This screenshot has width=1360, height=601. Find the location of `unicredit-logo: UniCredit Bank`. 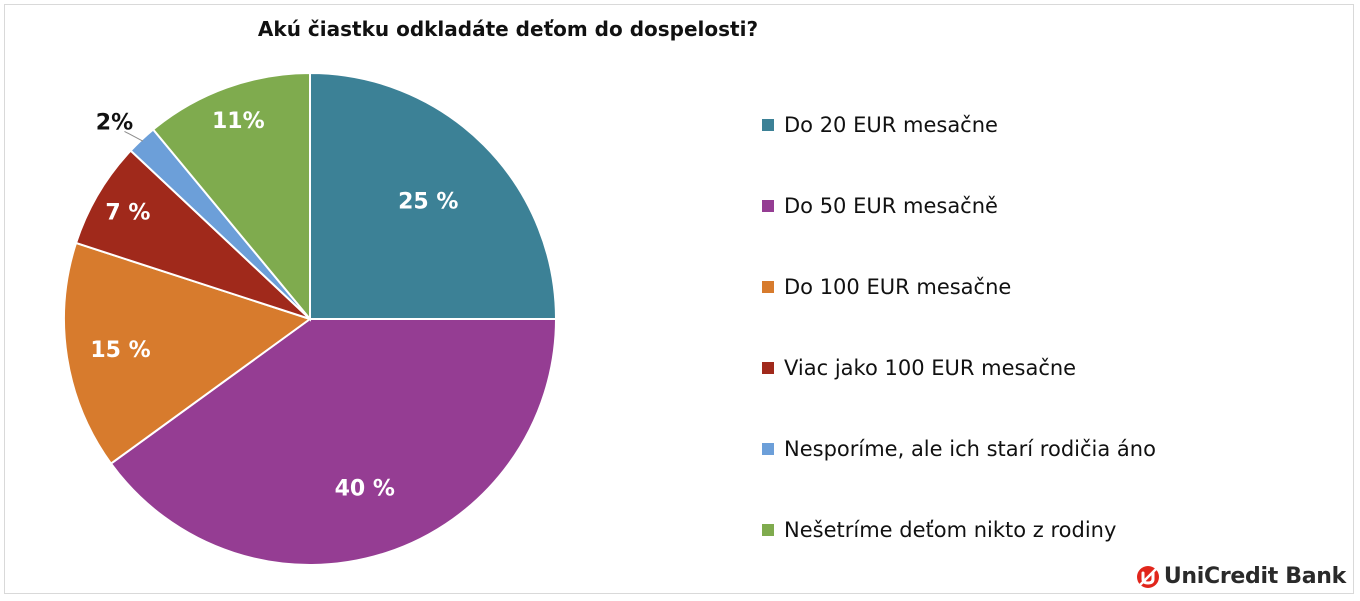

unicredit-logo: UniCredit Bank is located at coordinates (1241, 576).